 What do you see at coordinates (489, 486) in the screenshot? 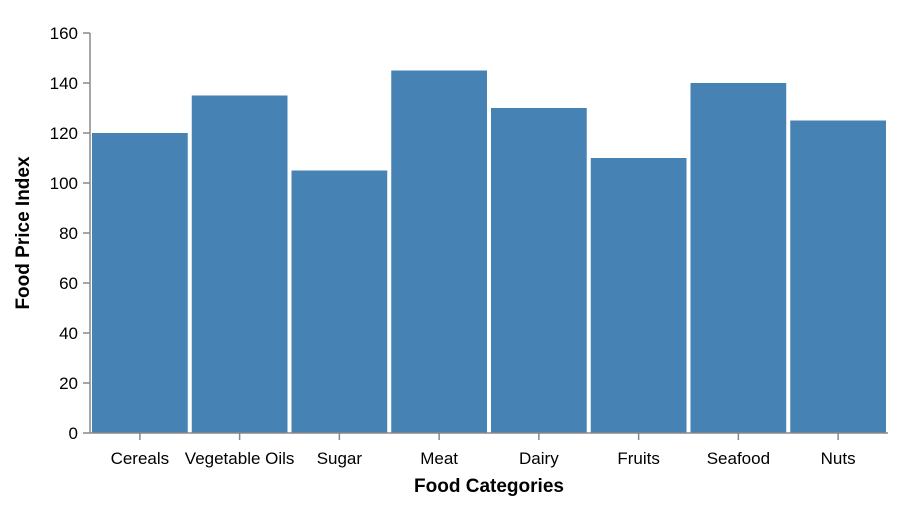
I see `x-axis-title: Food Categories` at bounding box center [489, 486].